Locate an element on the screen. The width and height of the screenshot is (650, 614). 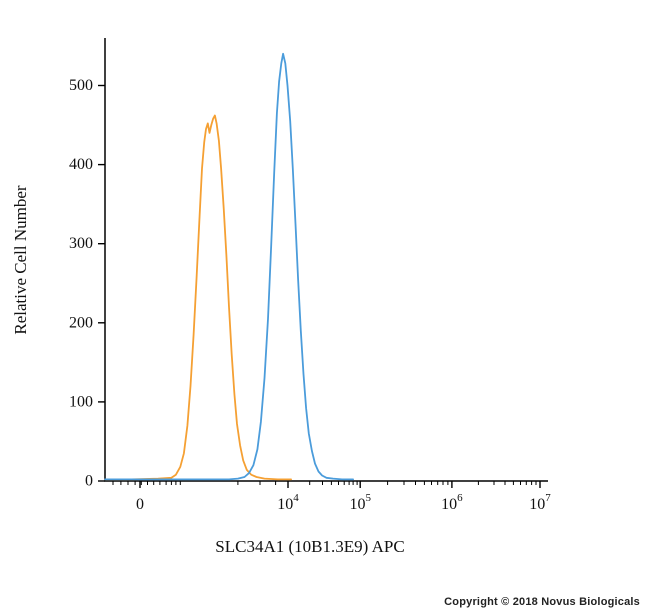
y-tick-label: 0 is located at coordinates (89, 481).